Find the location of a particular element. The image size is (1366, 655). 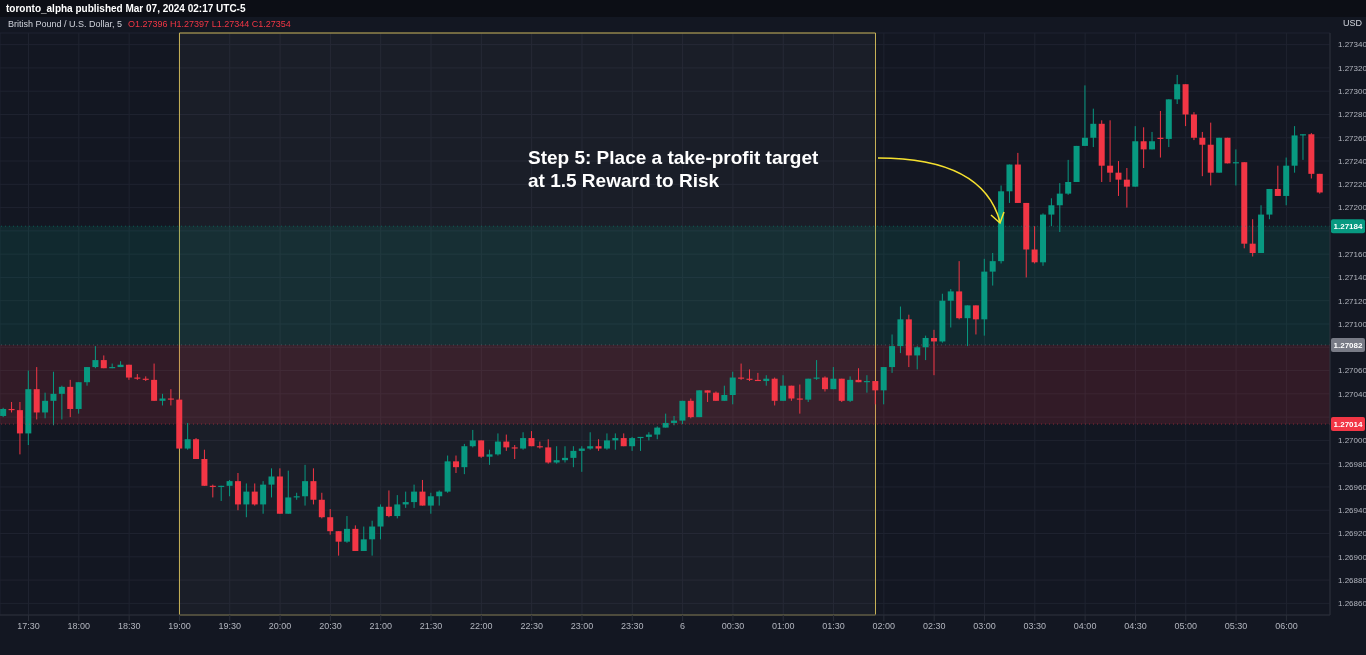

x-tick-label: 01:30 is located at coordinates (833, 626).